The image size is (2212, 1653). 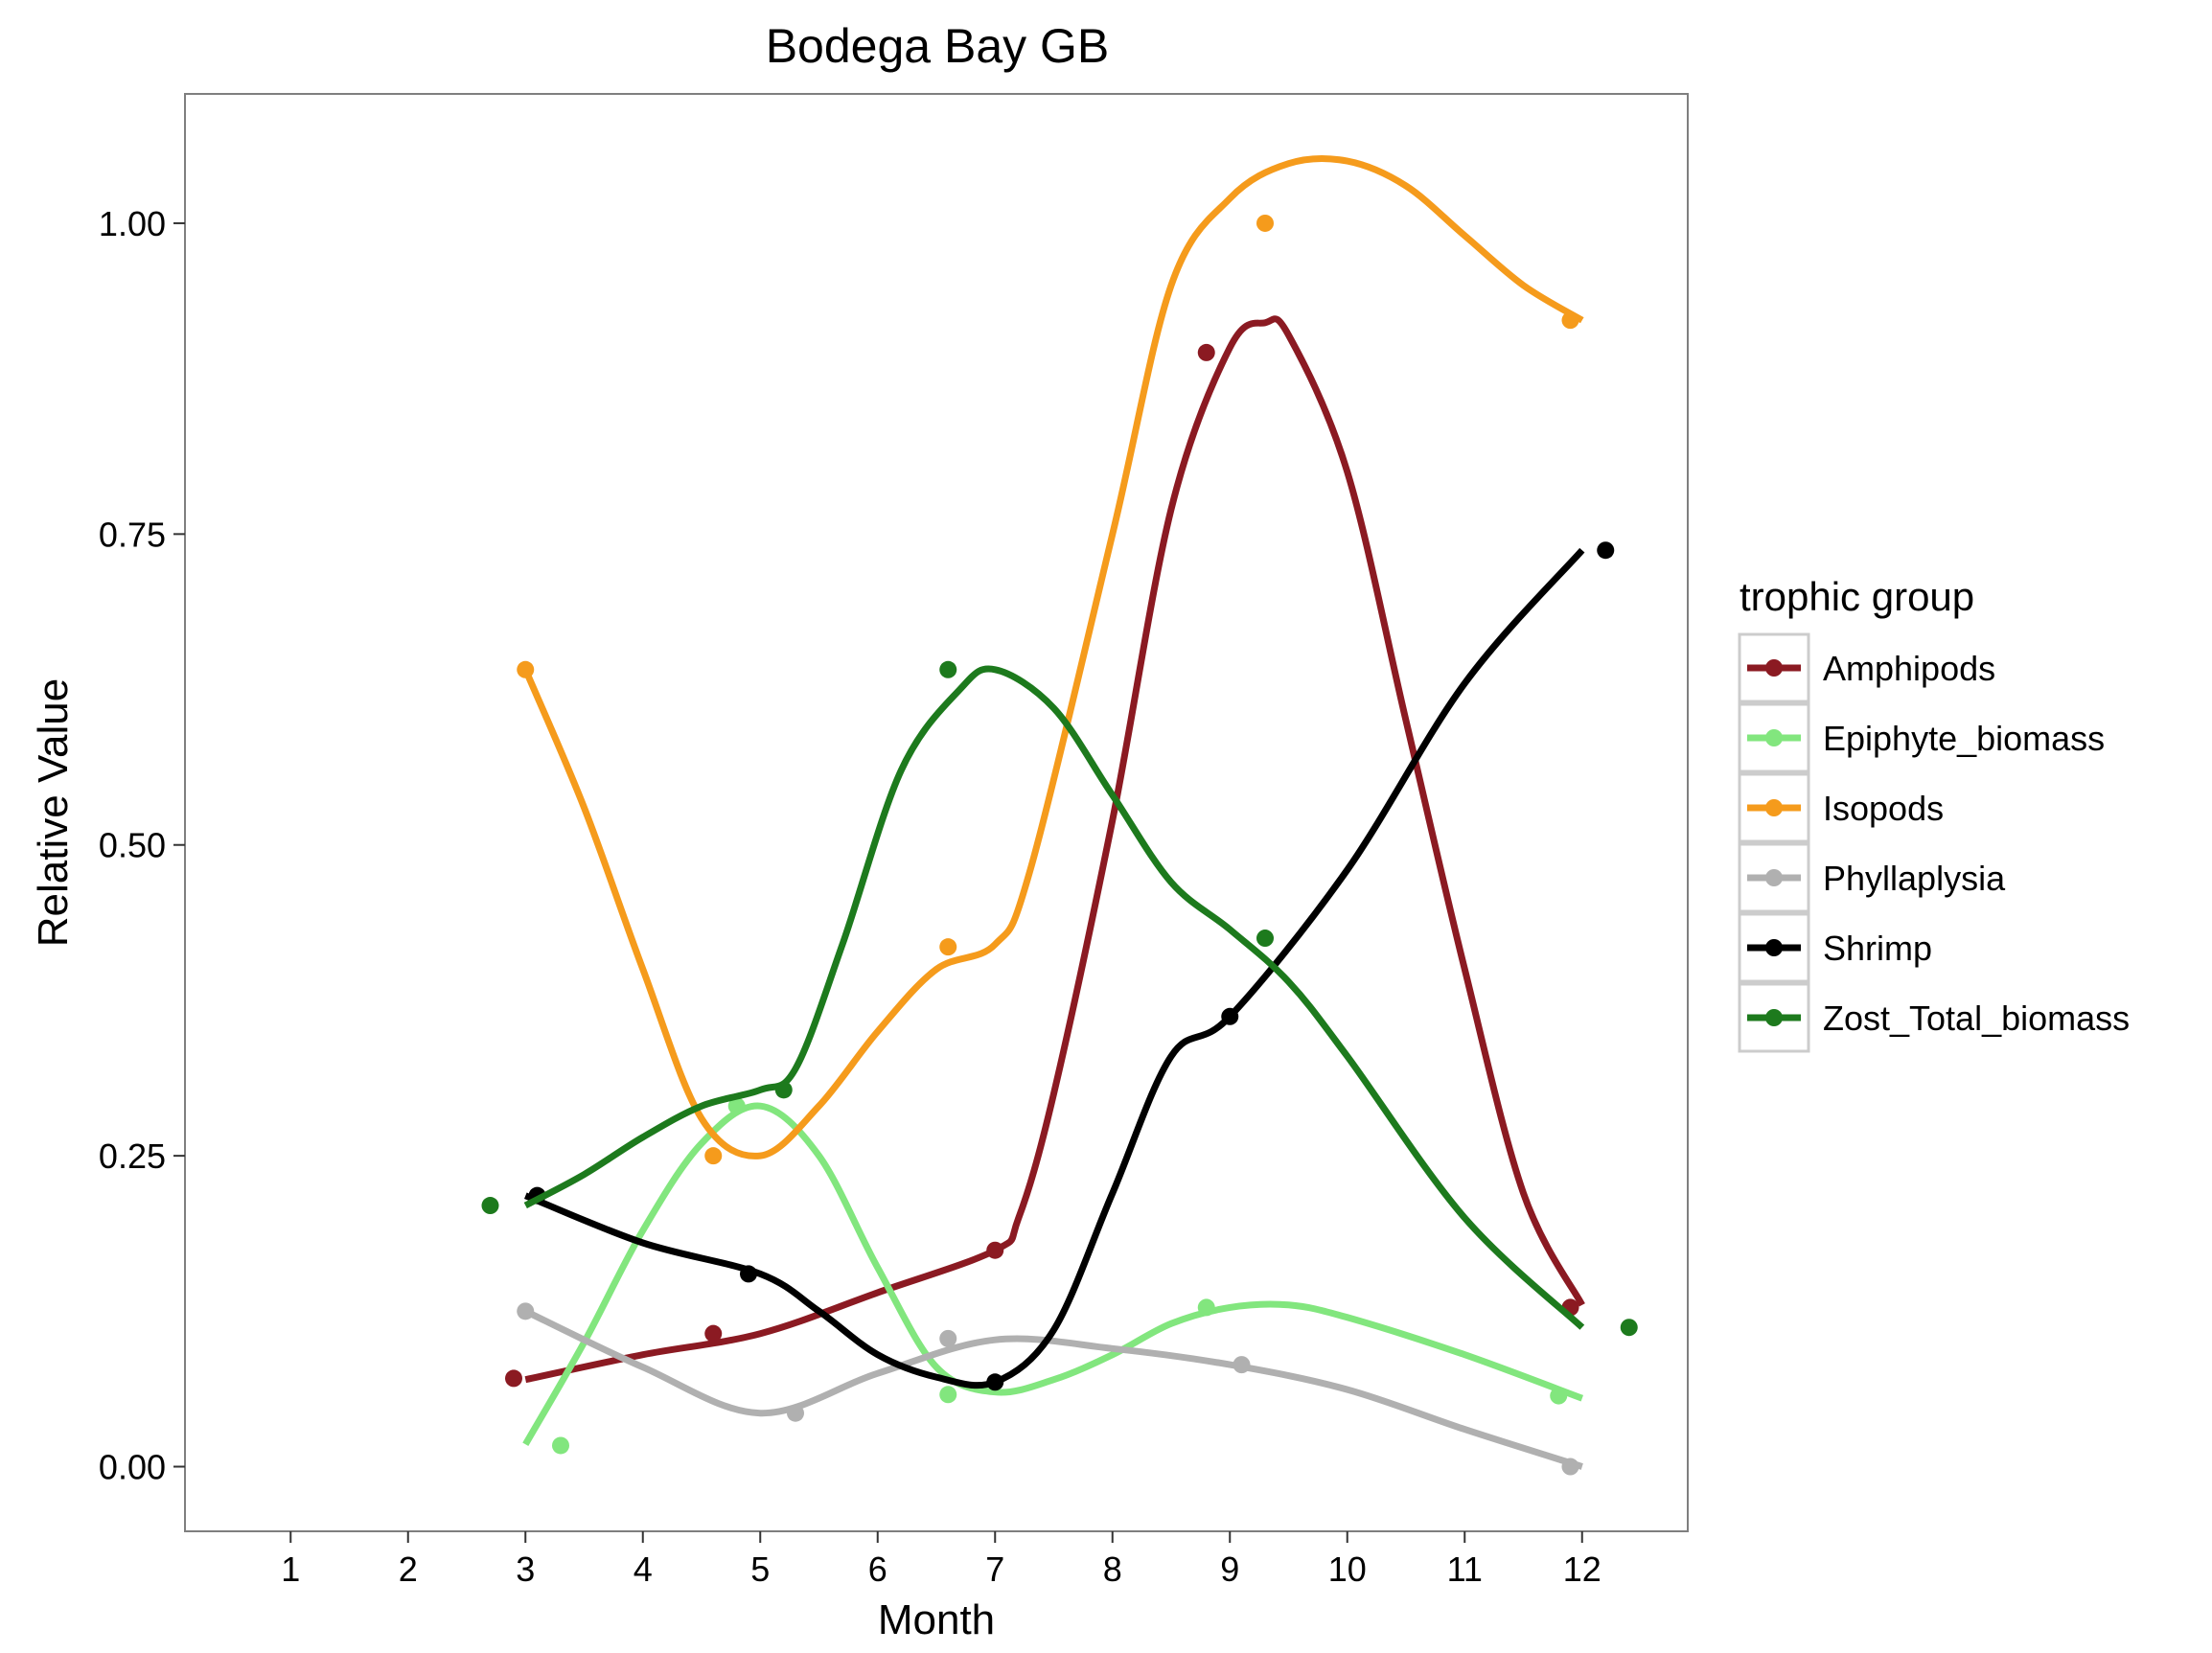 What do you see at coordinates (1113, 1569) in the screenshot?
I see `x-tick-label: 8` at bounding box center [1113, 1569].